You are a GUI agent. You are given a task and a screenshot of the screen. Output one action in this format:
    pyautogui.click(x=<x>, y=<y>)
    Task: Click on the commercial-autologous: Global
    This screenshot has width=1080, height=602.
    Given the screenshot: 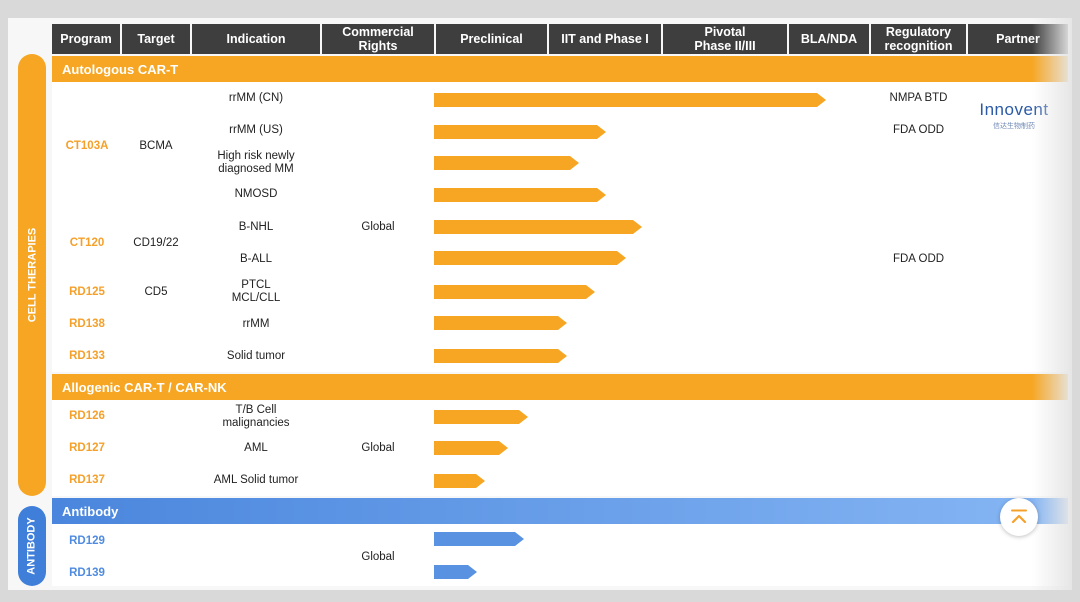 What is the action you would take?
    pyautogui.click(x=378, y=226)
    